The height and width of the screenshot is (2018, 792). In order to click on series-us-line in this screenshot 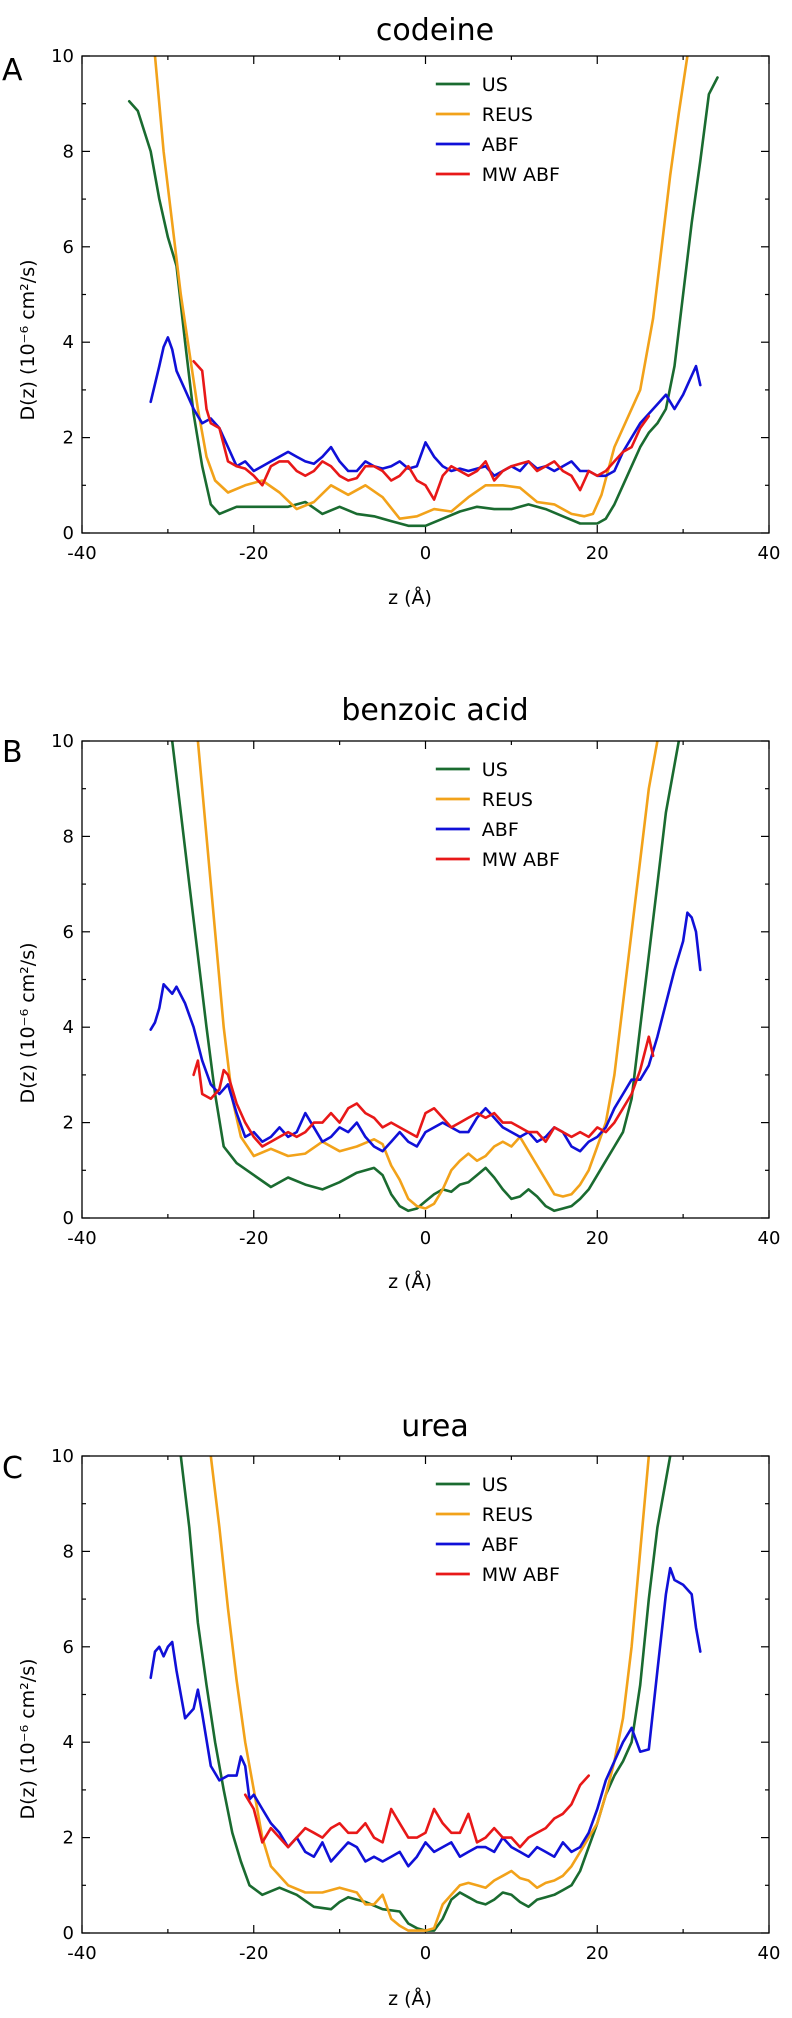, I will do `click(425, 1694)`.